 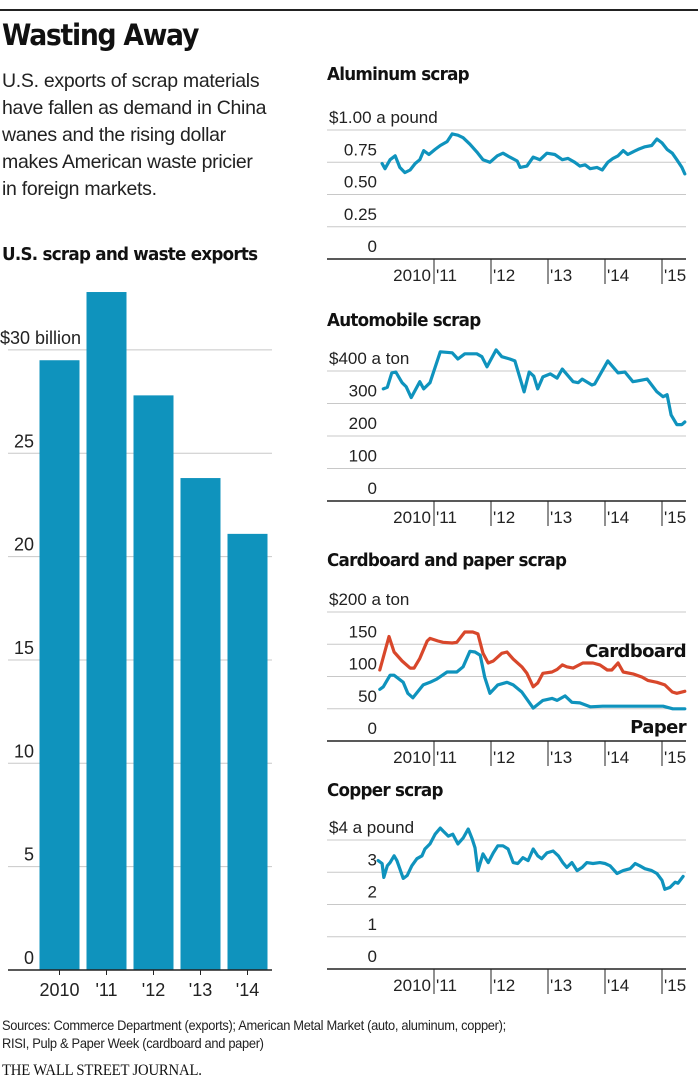 I want to click on y-tick-label: 150, so click(x=363, y=631).